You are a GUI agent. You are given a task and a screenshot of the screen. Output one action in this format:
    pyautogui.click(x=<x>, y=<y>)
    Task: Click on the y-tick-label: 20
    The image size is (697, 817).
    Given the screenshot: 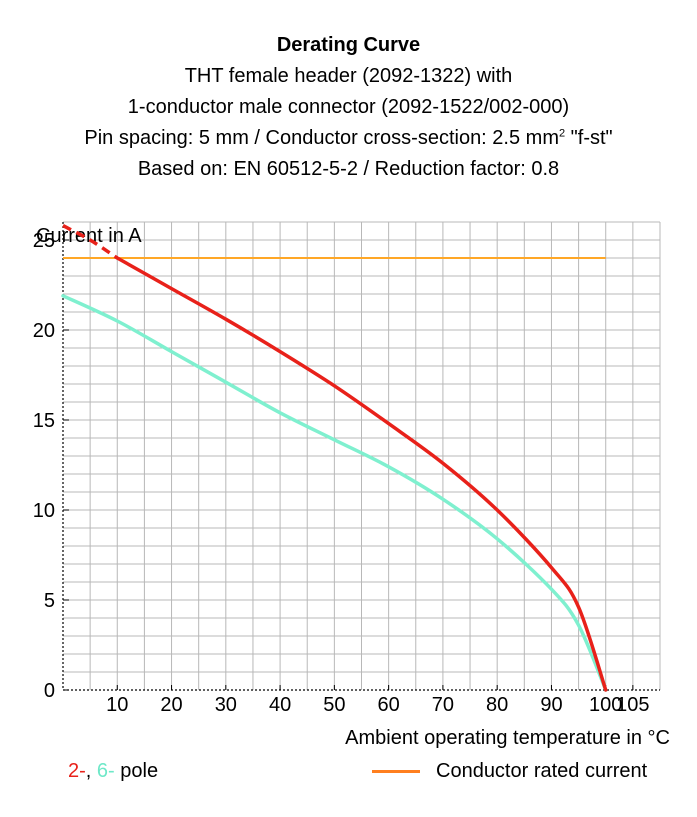 What is the action you would take?
    pyautogui.click(x=44, y=331)
    